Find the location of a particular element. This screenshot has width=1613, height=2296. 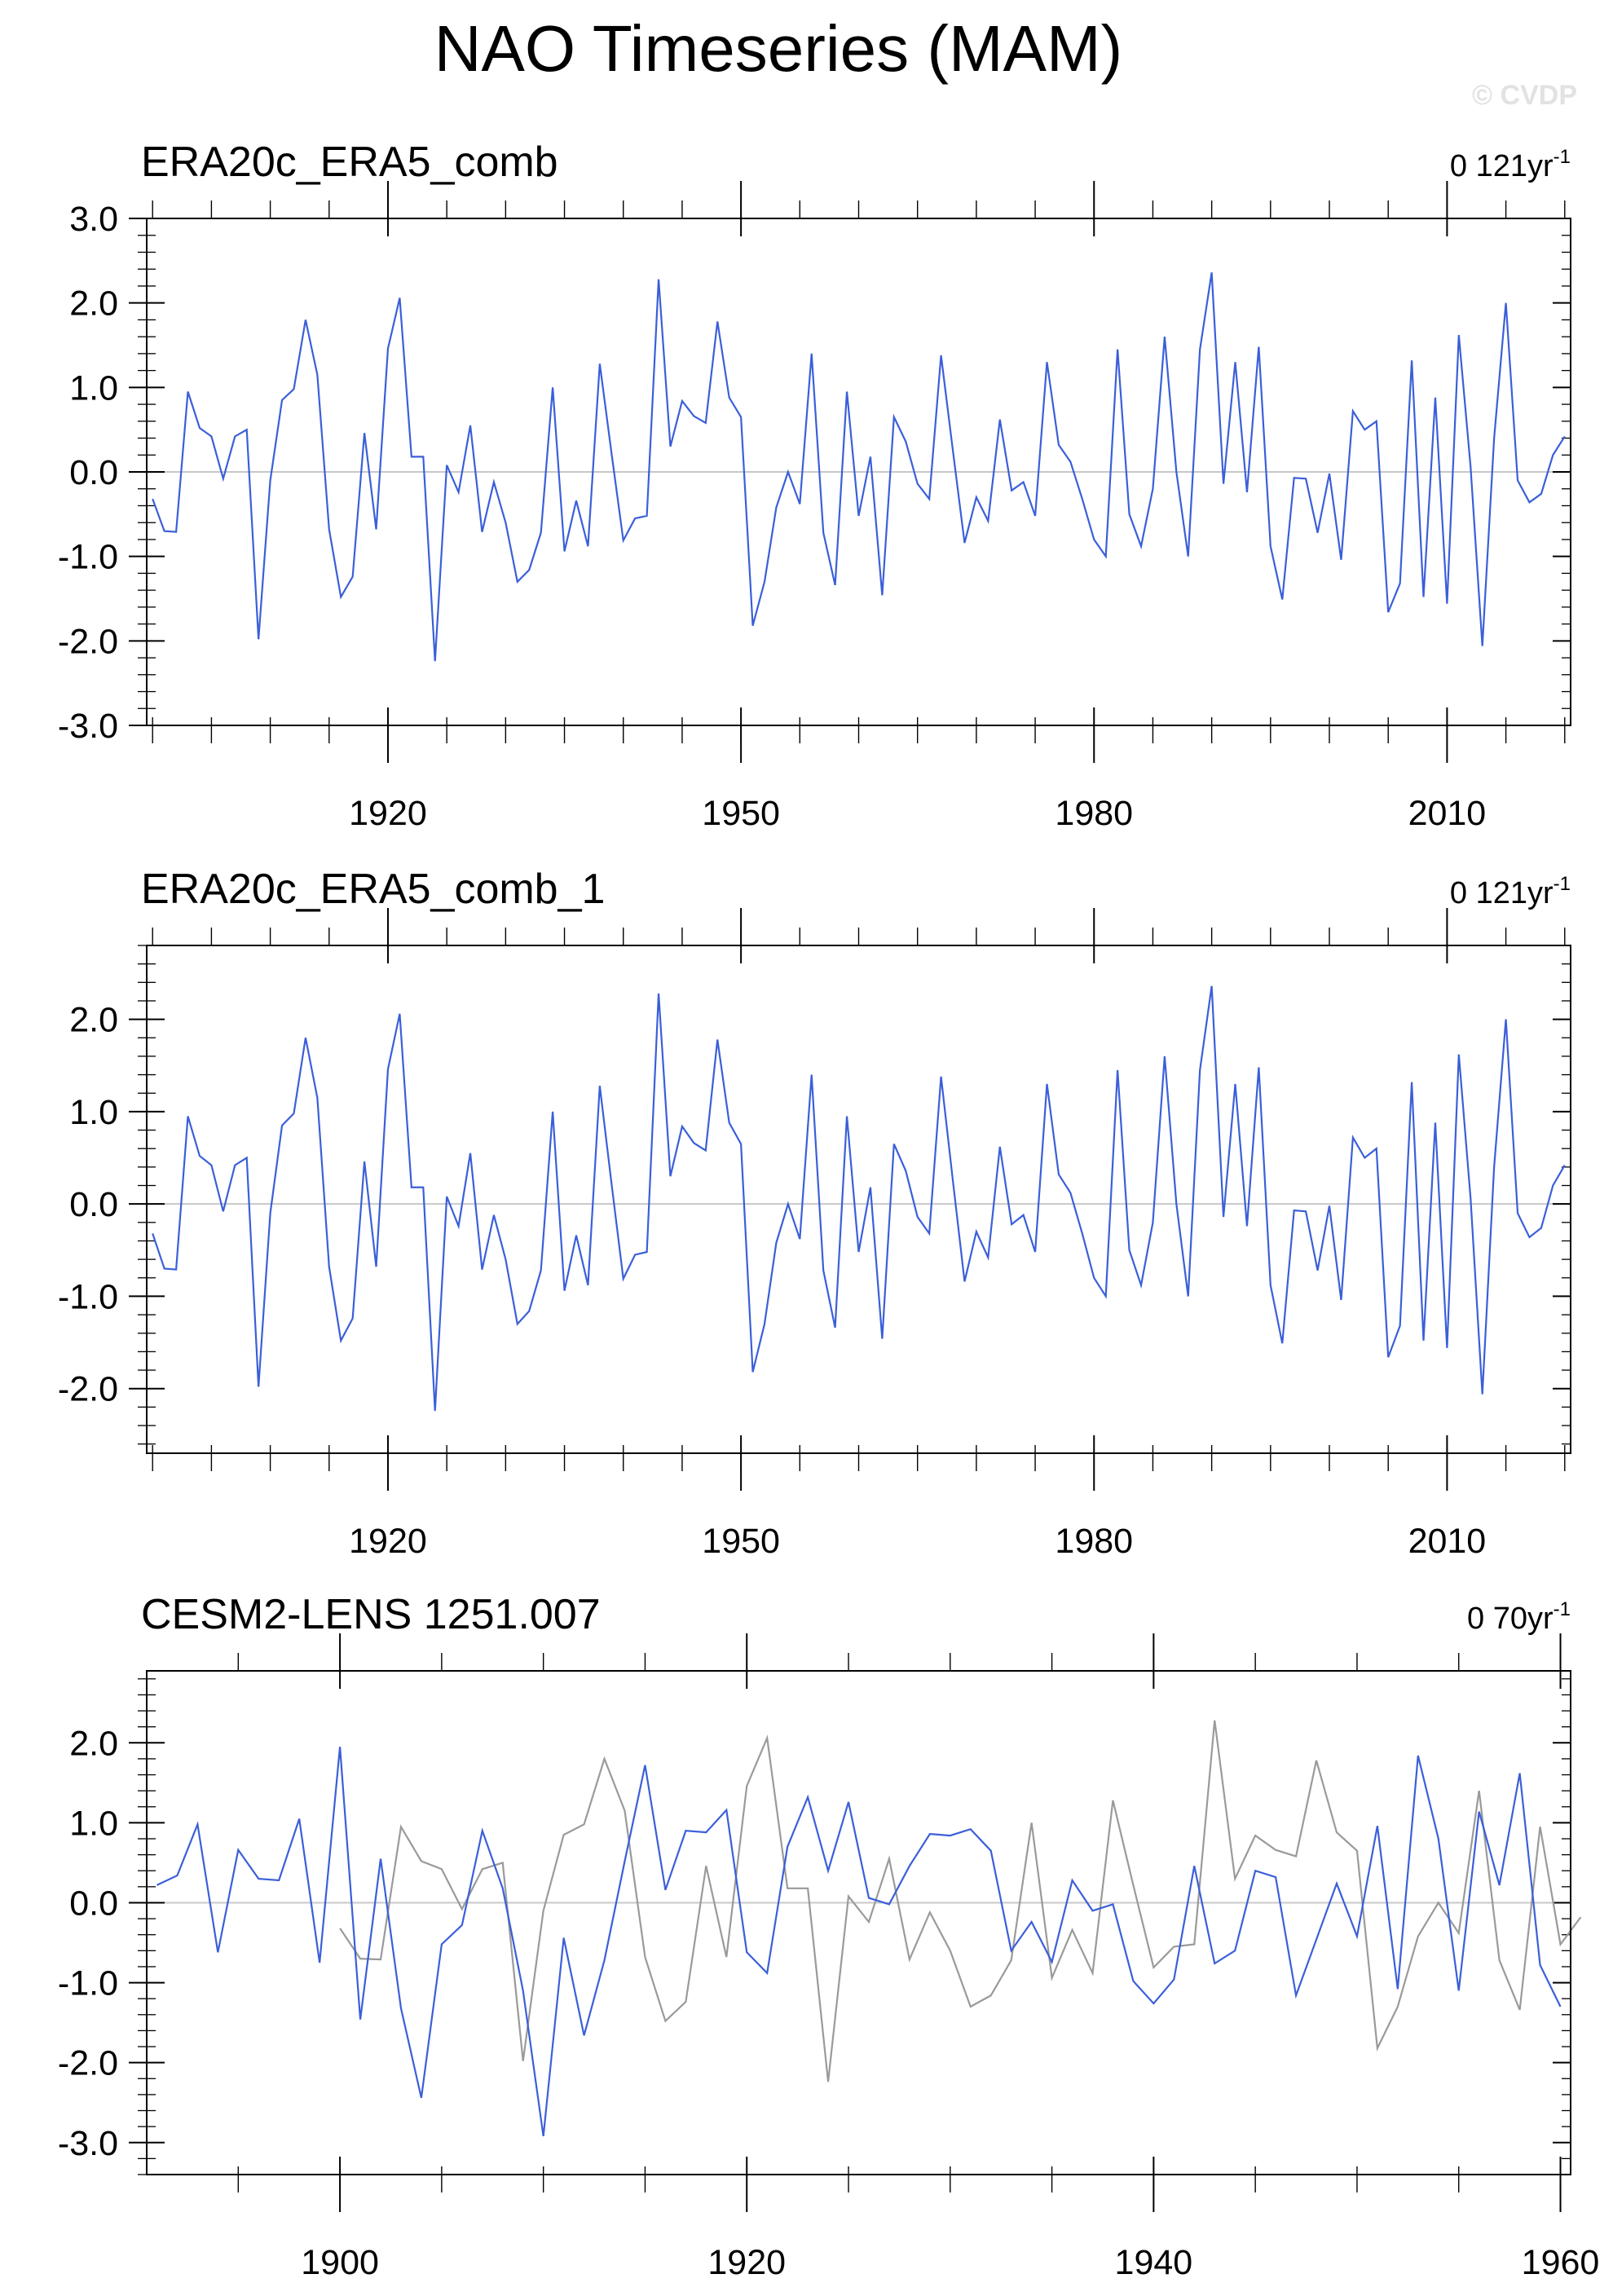

series-line-secondary is located at coordinates (960, 1901).